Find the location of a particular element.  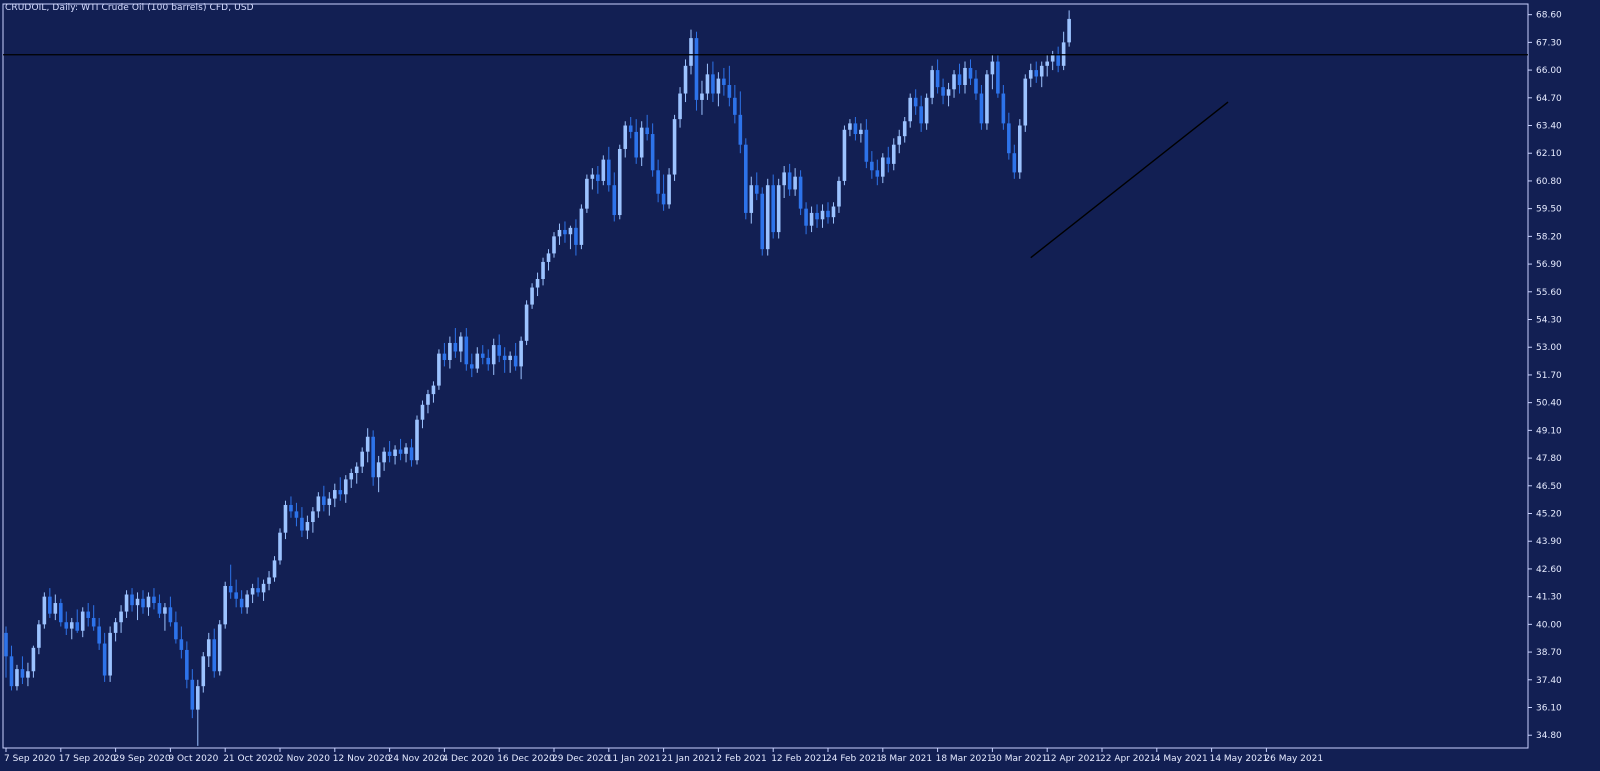

time-tick-label: 14 May 2021 is located at coordinates (1239, 759).